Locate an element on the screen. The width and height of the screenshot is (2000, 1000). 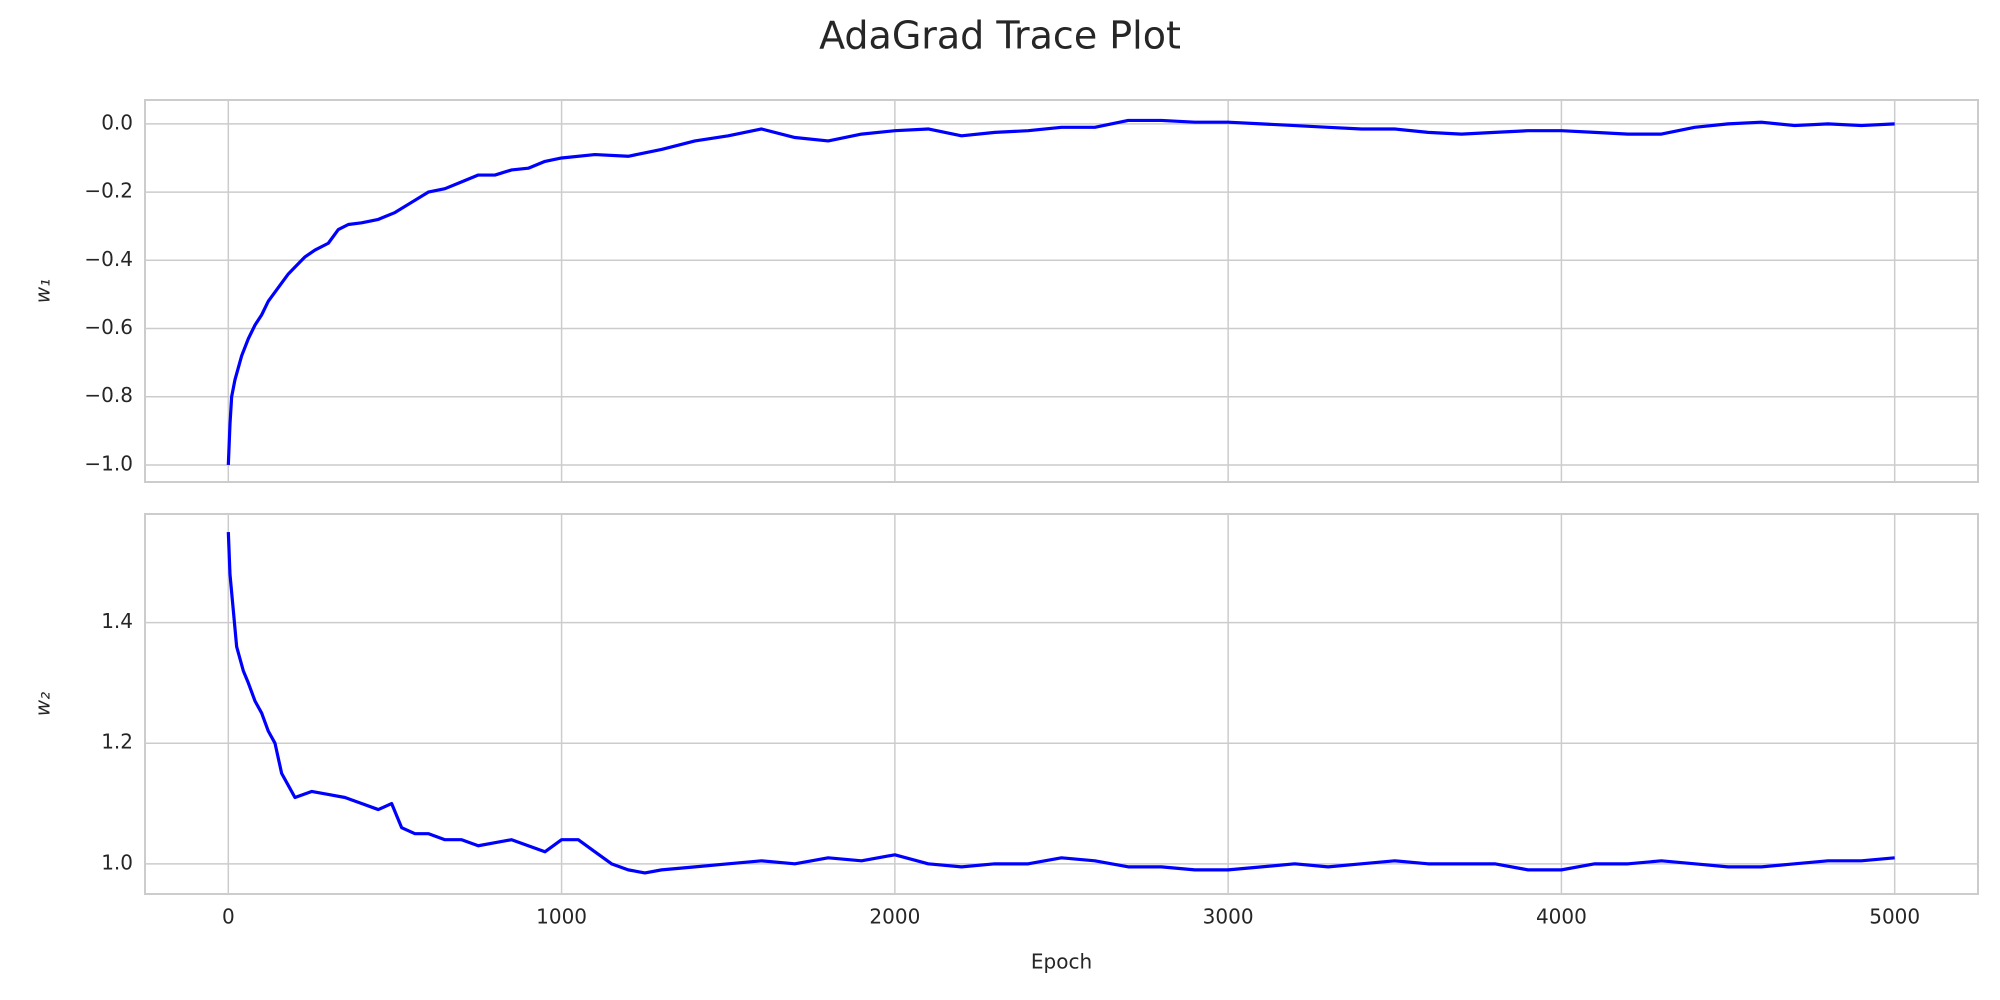
y-tick-label: −0.4 is located at coordinates (108, 259).